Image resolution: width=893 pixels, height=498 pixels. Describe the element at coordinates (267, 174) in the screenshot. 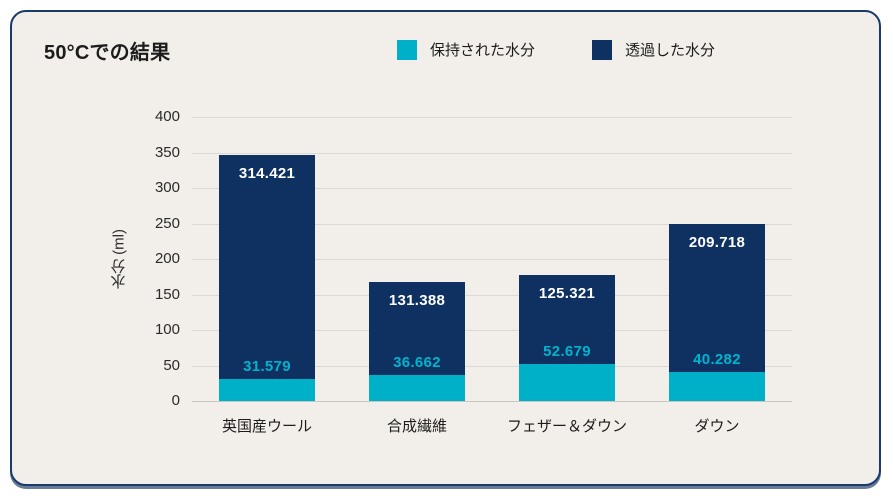

I see `permeated-value-label: 314.421` at that location.